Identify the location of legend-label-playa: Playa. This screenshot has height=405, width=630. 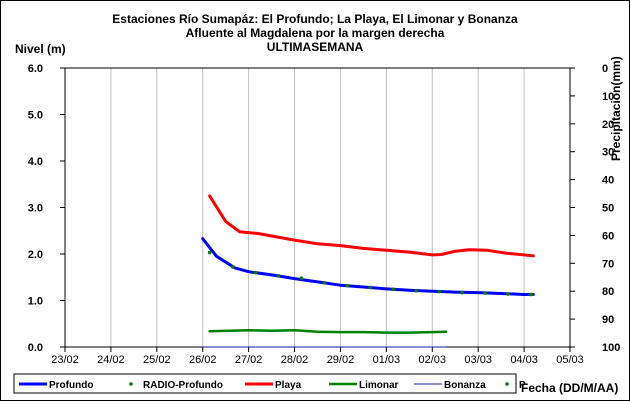
(288, 385).